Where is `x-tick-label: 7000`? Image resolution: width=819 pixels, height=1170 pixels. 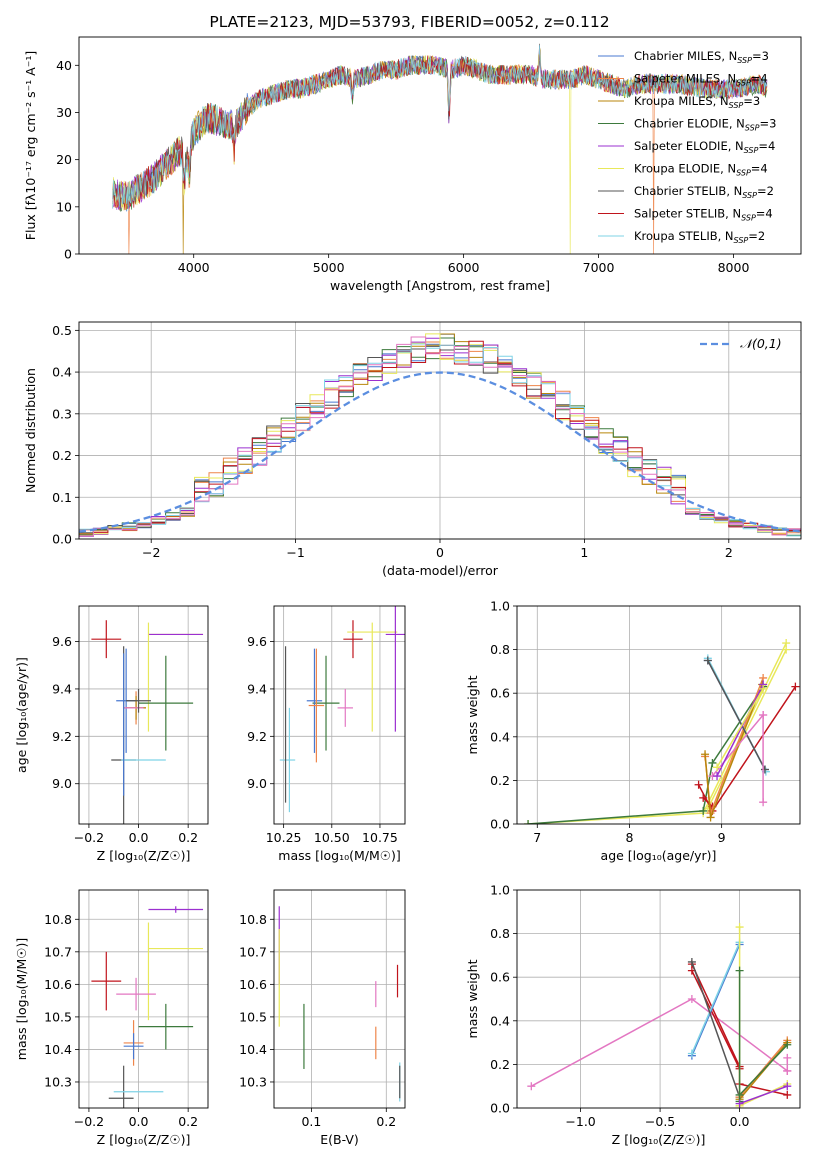
x-tick-label: 7000 is located at coordinates (599, 267).